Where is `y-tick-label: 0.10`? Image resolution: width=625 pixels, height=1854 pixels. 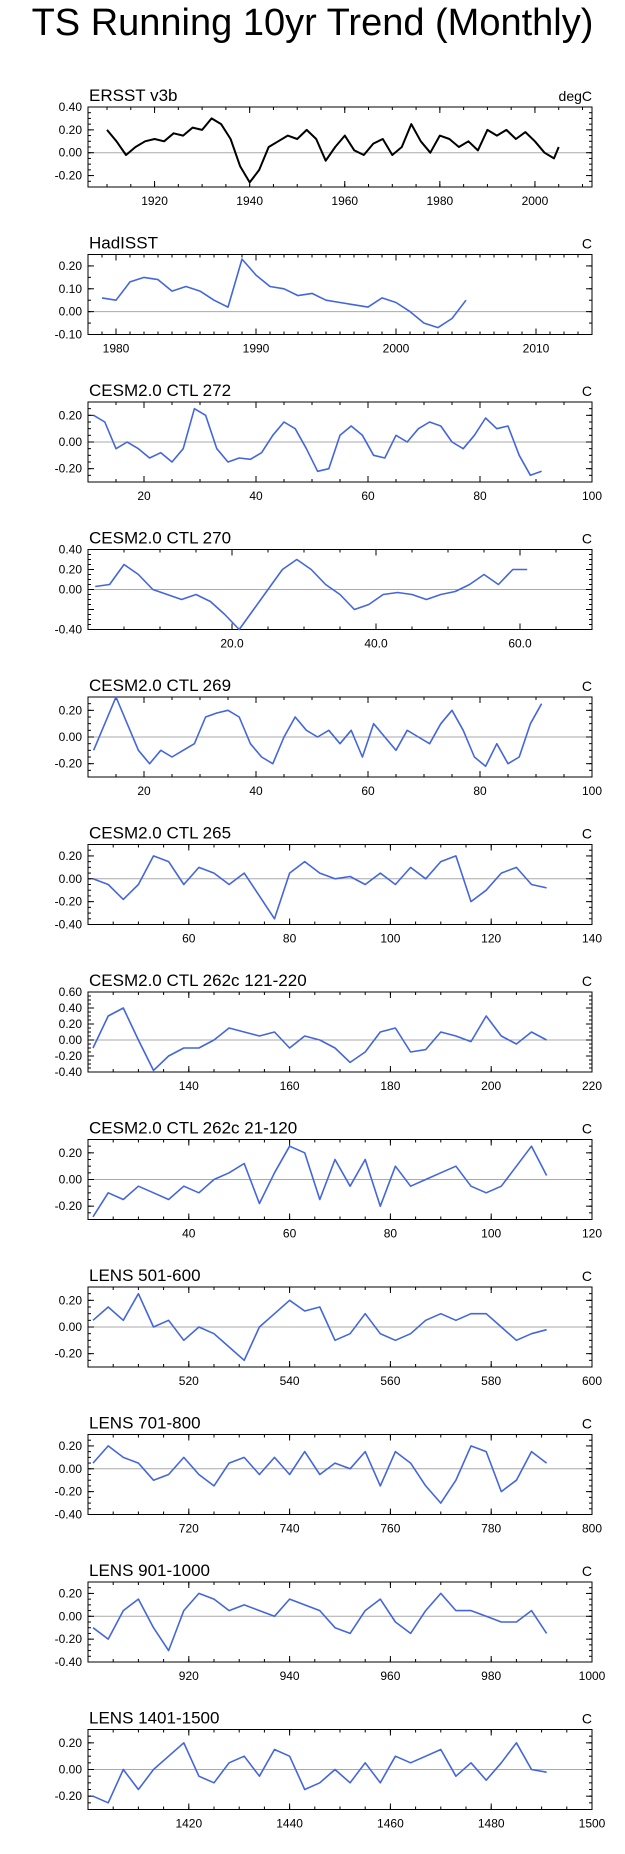
y-tick-label: 0.10 is located at coordinates (71, 289).